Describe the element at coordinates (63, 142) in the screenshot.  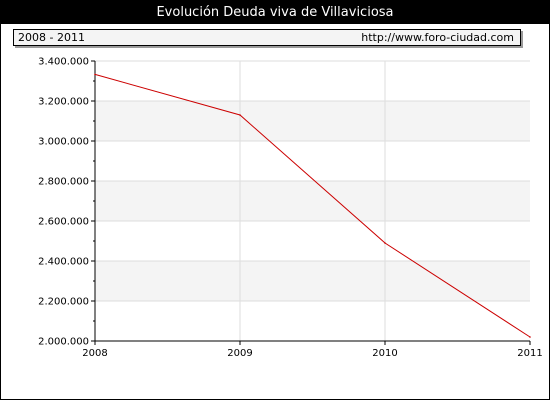
I see `y-tick-label: 3.000.000` at that location.